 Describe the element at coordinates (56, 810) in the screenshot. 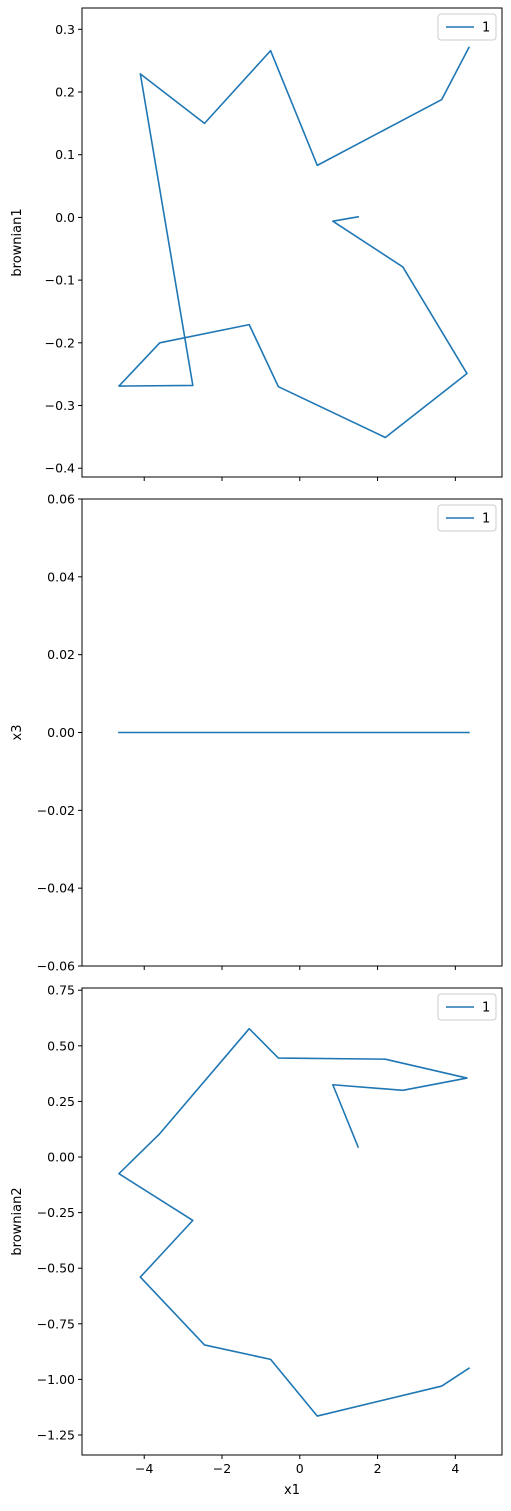

I see `y-tick-label: −0.02` at that location.